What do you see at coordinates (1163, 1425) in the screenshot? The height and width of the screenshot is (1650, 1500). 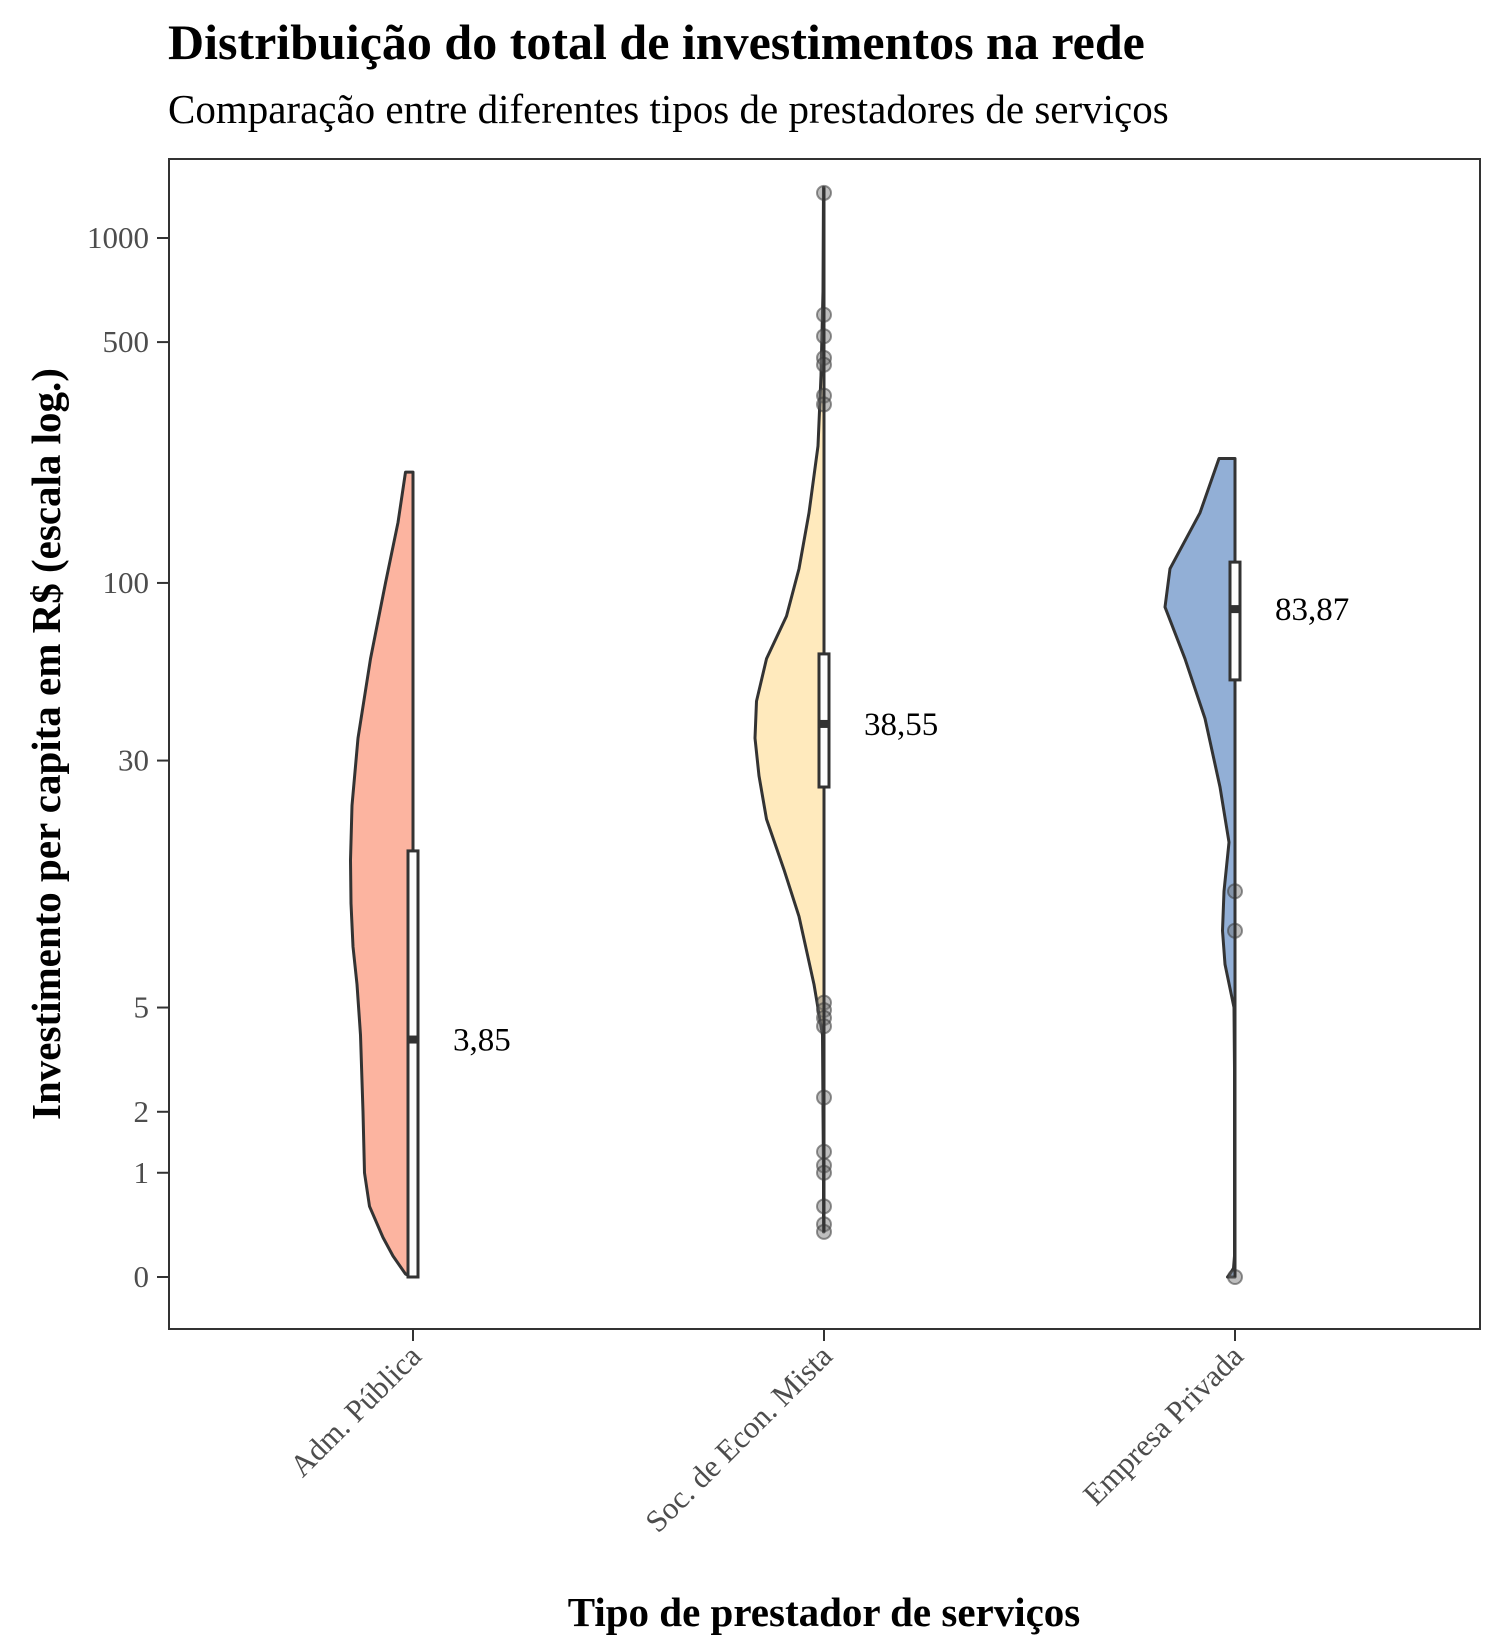 I see `x-tick-label: Empresa Privada` at bounding box center [1163, 1425].